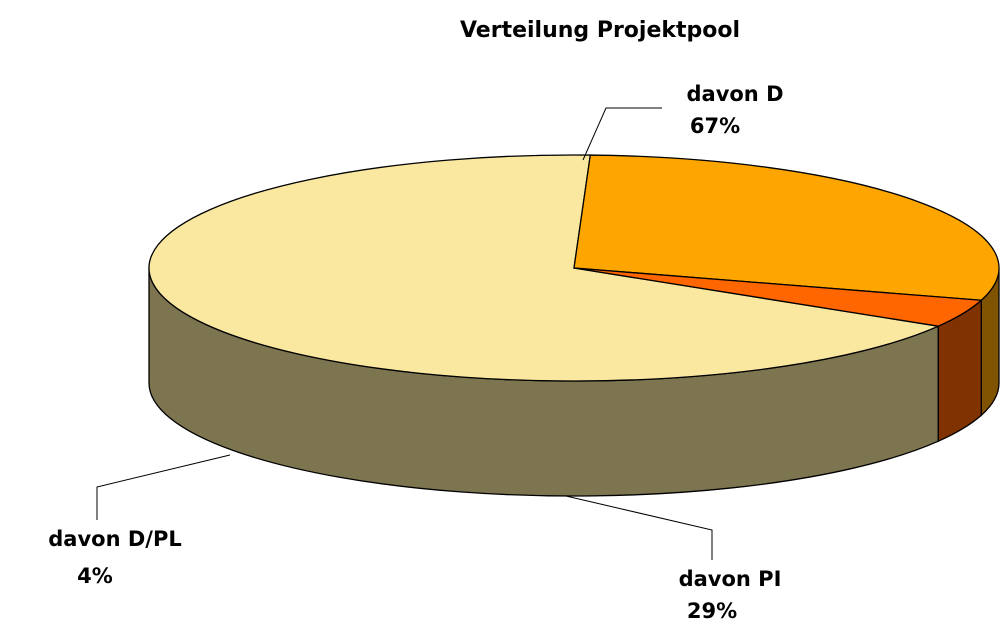 The width and height of the screenshot is (1000, 625). I want to click on slice-label: davon PI, so click(730, 579).